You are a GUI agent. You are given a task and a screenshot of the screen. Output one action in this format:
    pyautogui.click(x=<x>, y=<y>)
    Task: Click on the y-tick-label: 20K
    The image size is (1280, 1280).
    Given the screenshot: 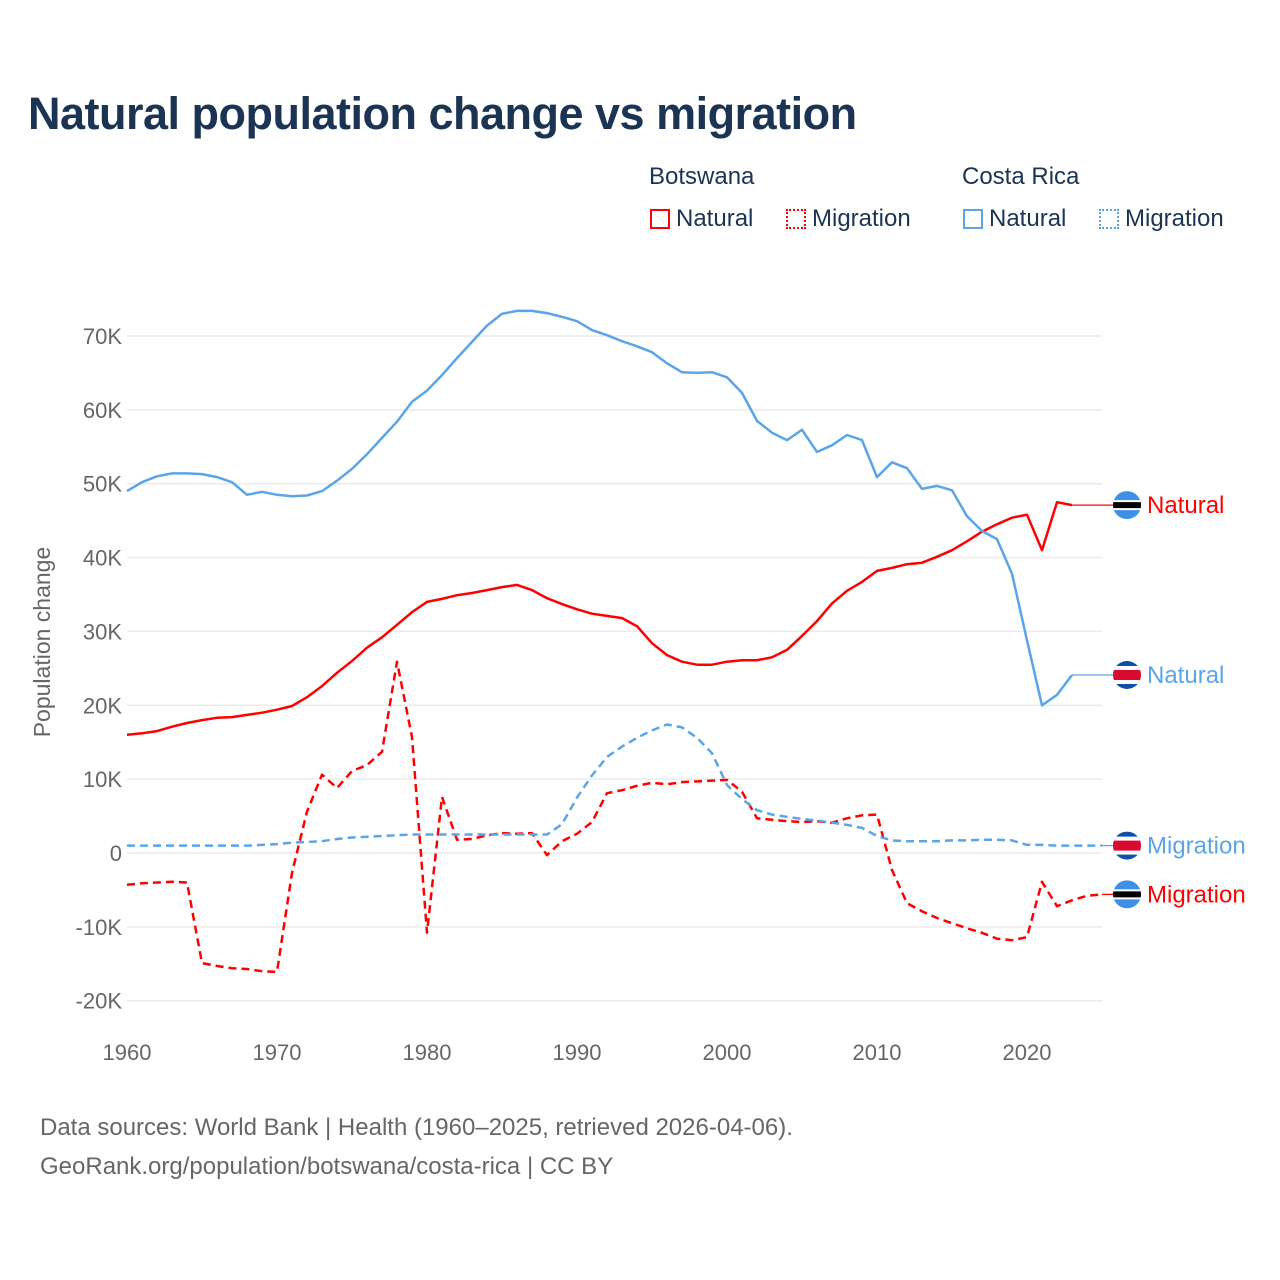 What is the action you would take?
    pyautogui.click(x=102, y=705)
    